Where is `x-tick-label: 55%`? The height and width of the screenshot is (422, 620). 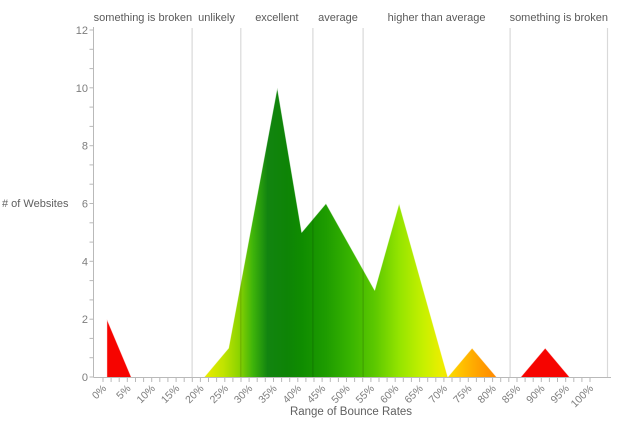 x-tick-label: 55% is located at coordinates (365, 394).